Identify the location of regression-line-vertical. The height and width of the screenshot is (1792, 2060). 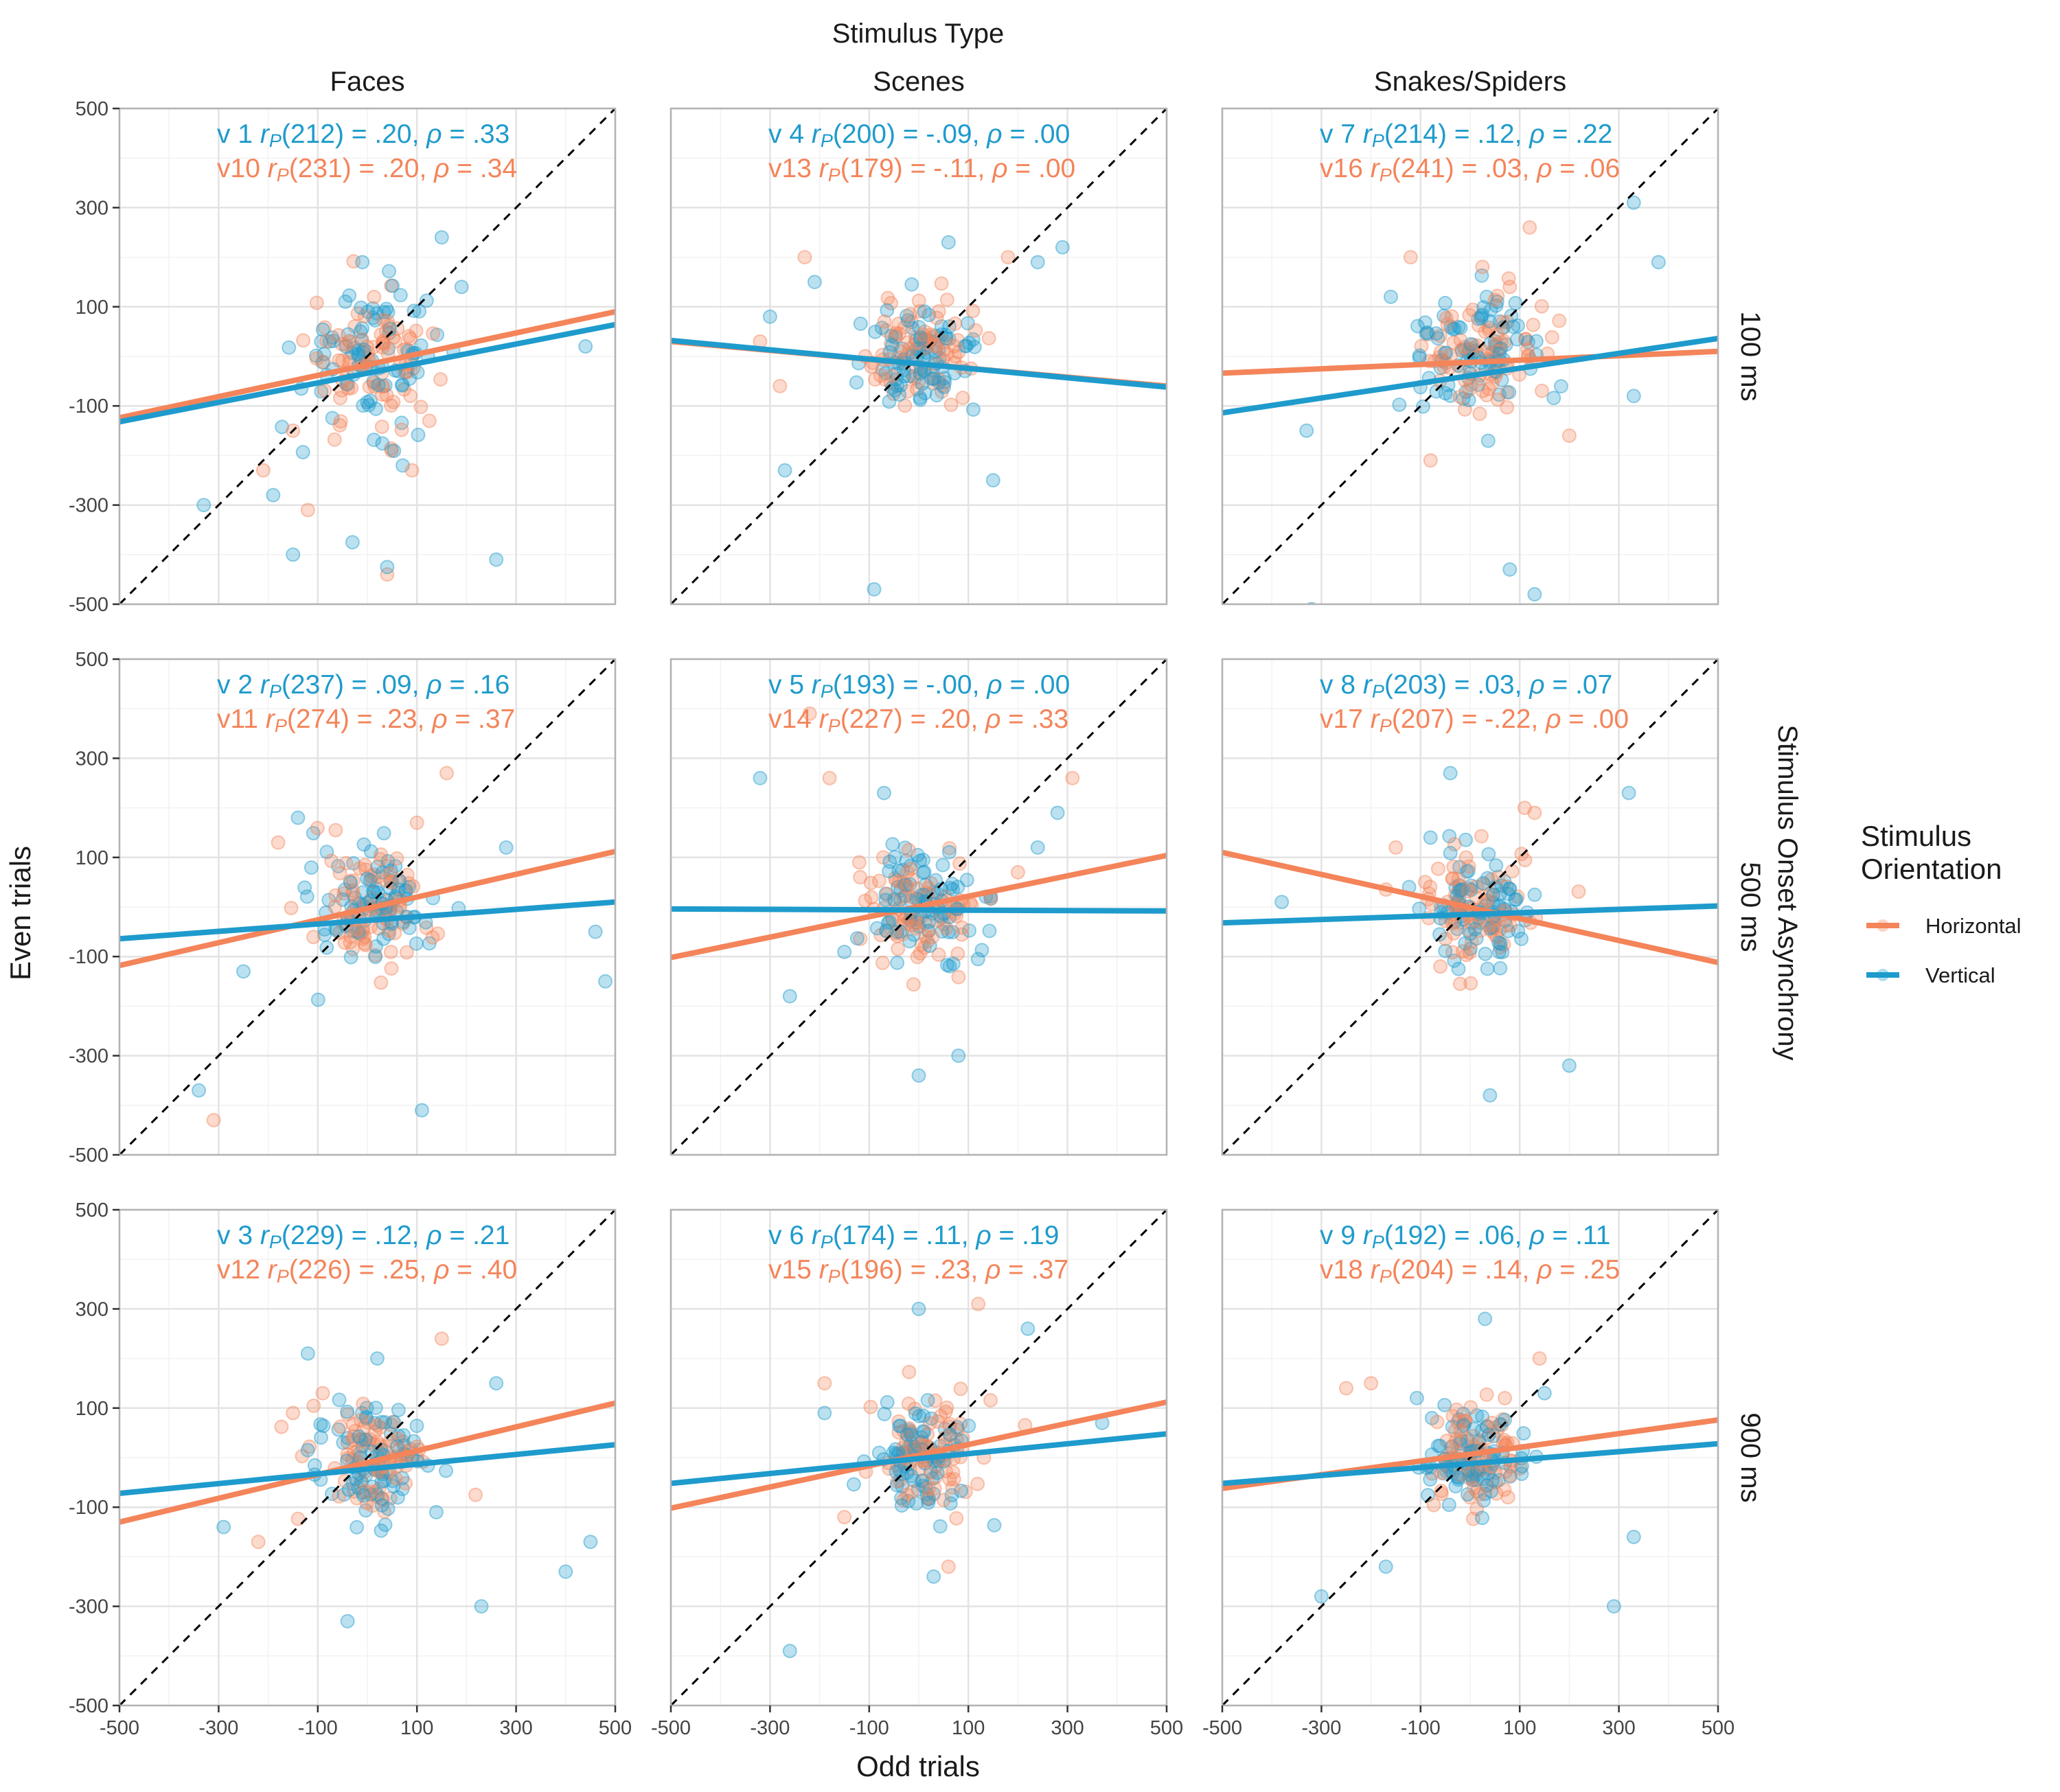
(919, 910).